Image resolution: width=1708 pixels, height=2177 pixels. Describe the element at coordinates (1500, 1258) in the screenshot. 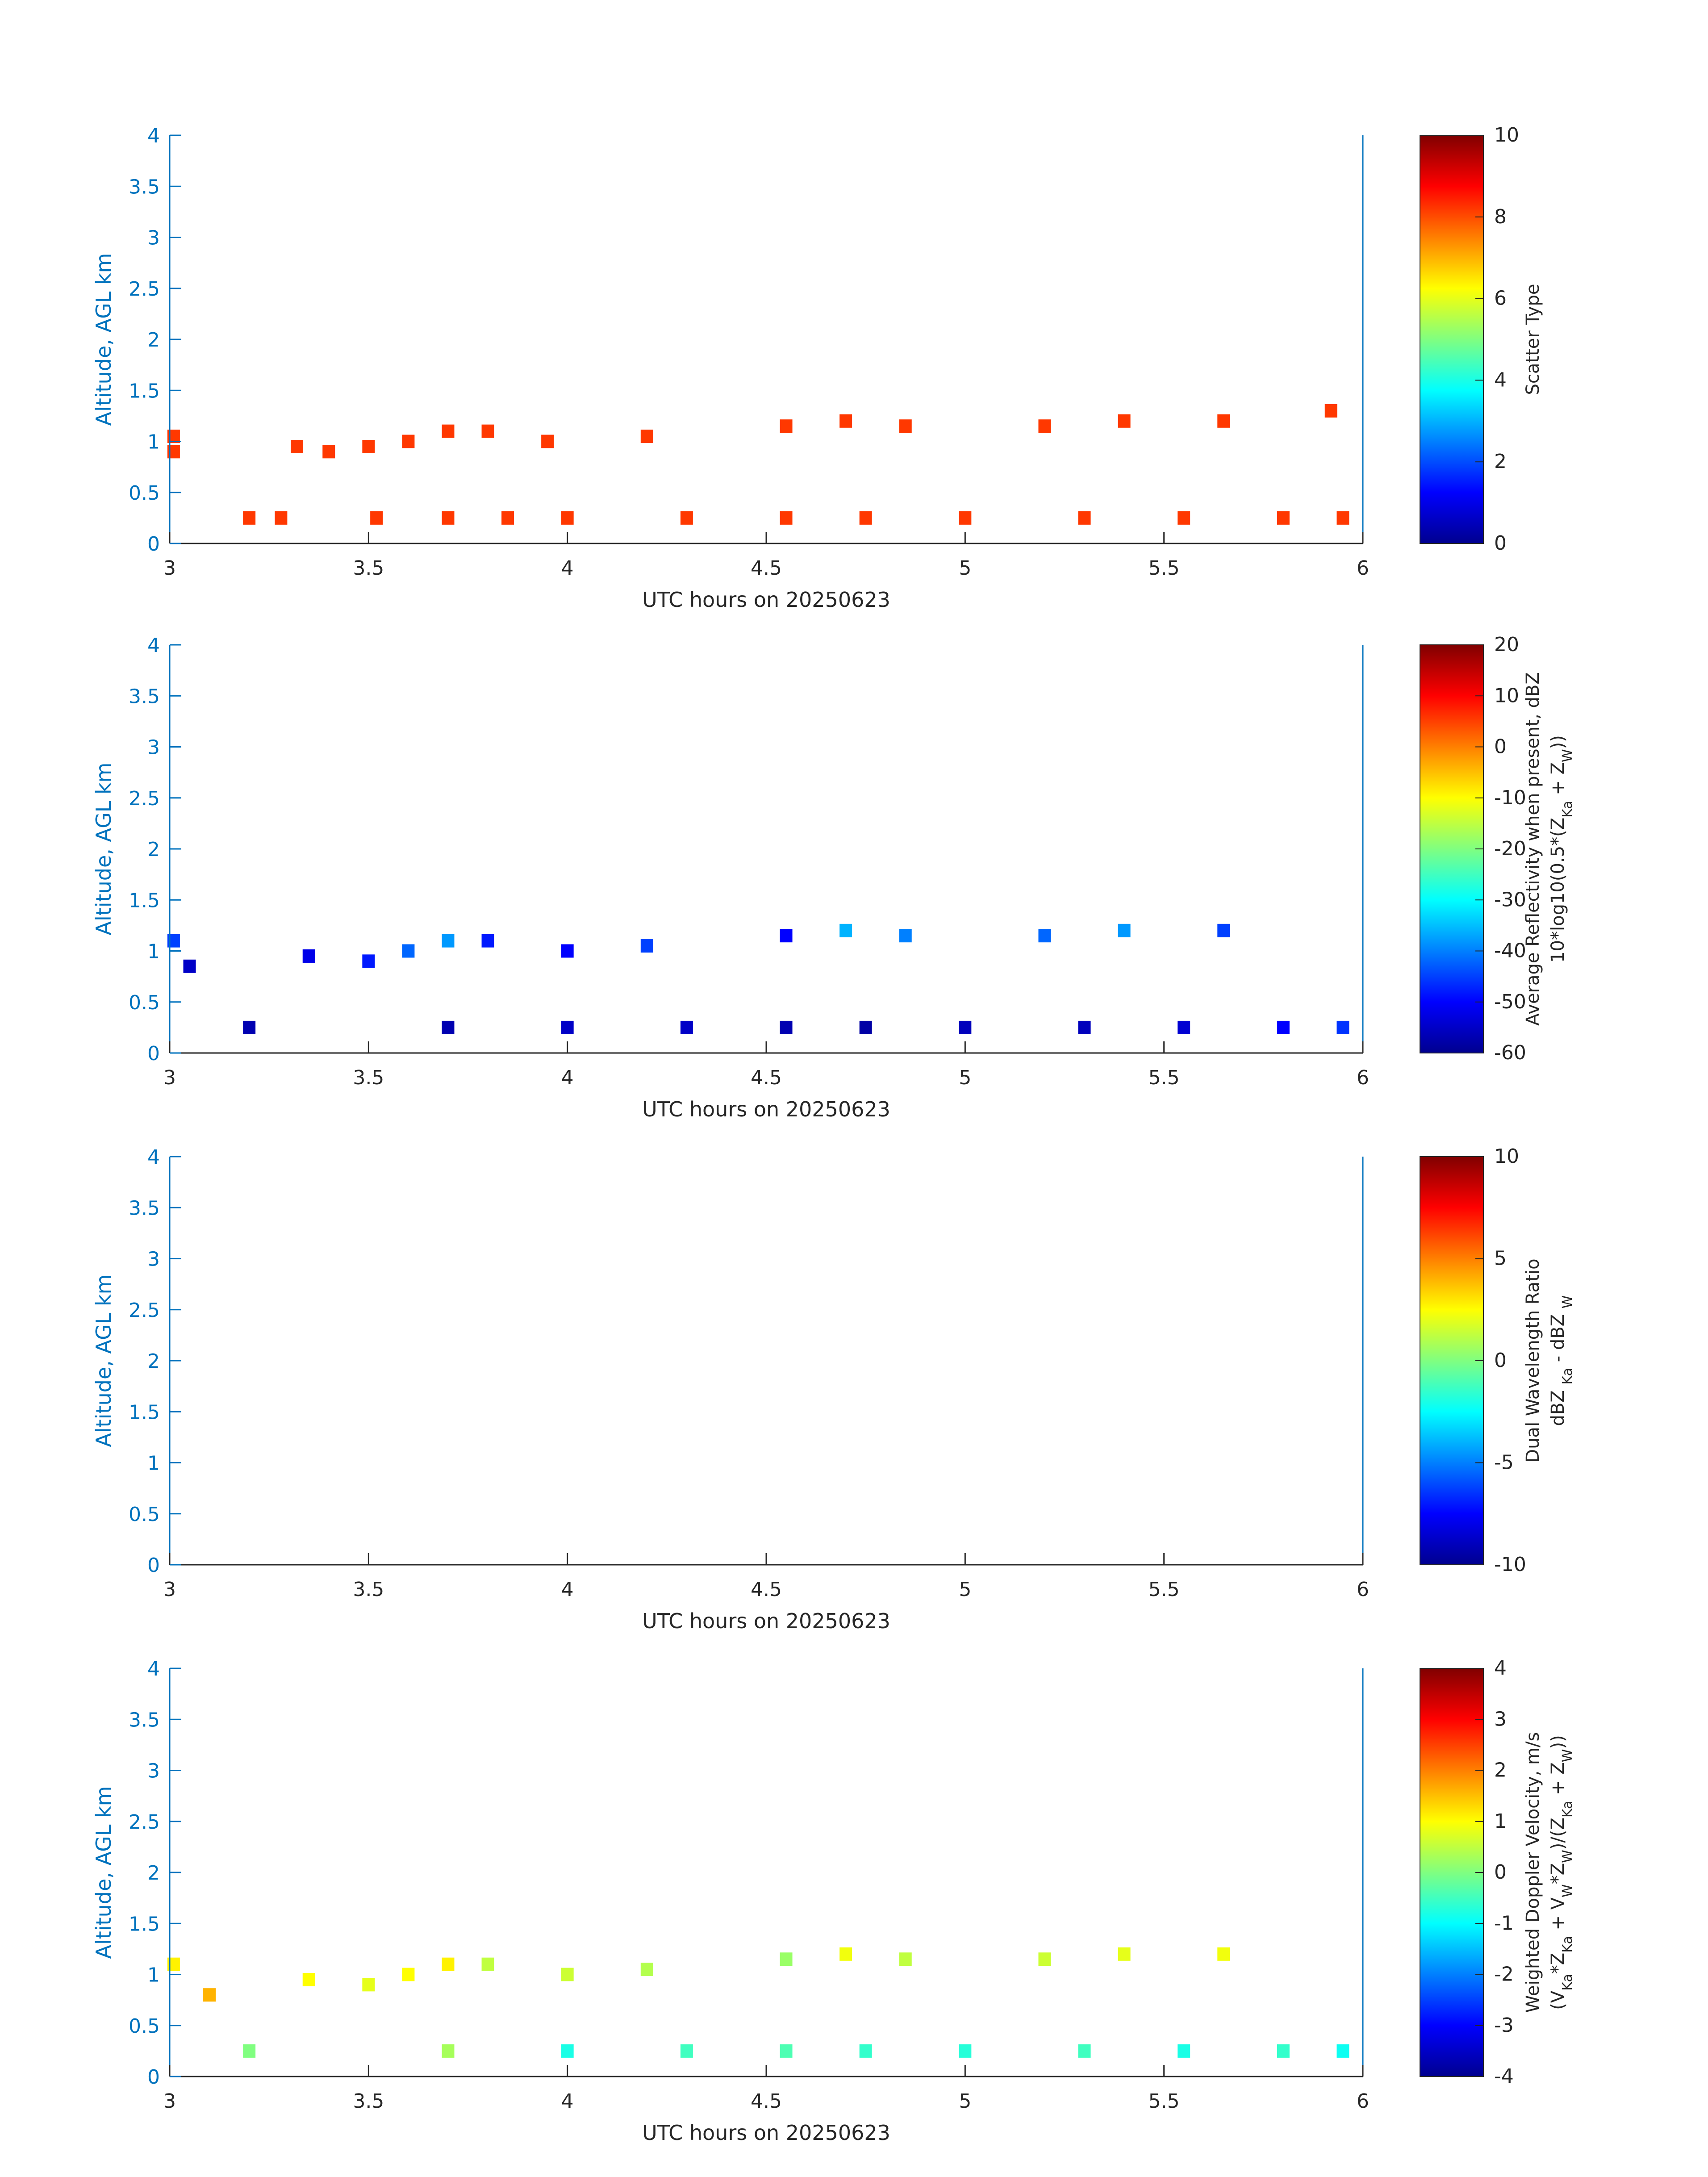

I see `colorbar-tick-label: 5` at that location.